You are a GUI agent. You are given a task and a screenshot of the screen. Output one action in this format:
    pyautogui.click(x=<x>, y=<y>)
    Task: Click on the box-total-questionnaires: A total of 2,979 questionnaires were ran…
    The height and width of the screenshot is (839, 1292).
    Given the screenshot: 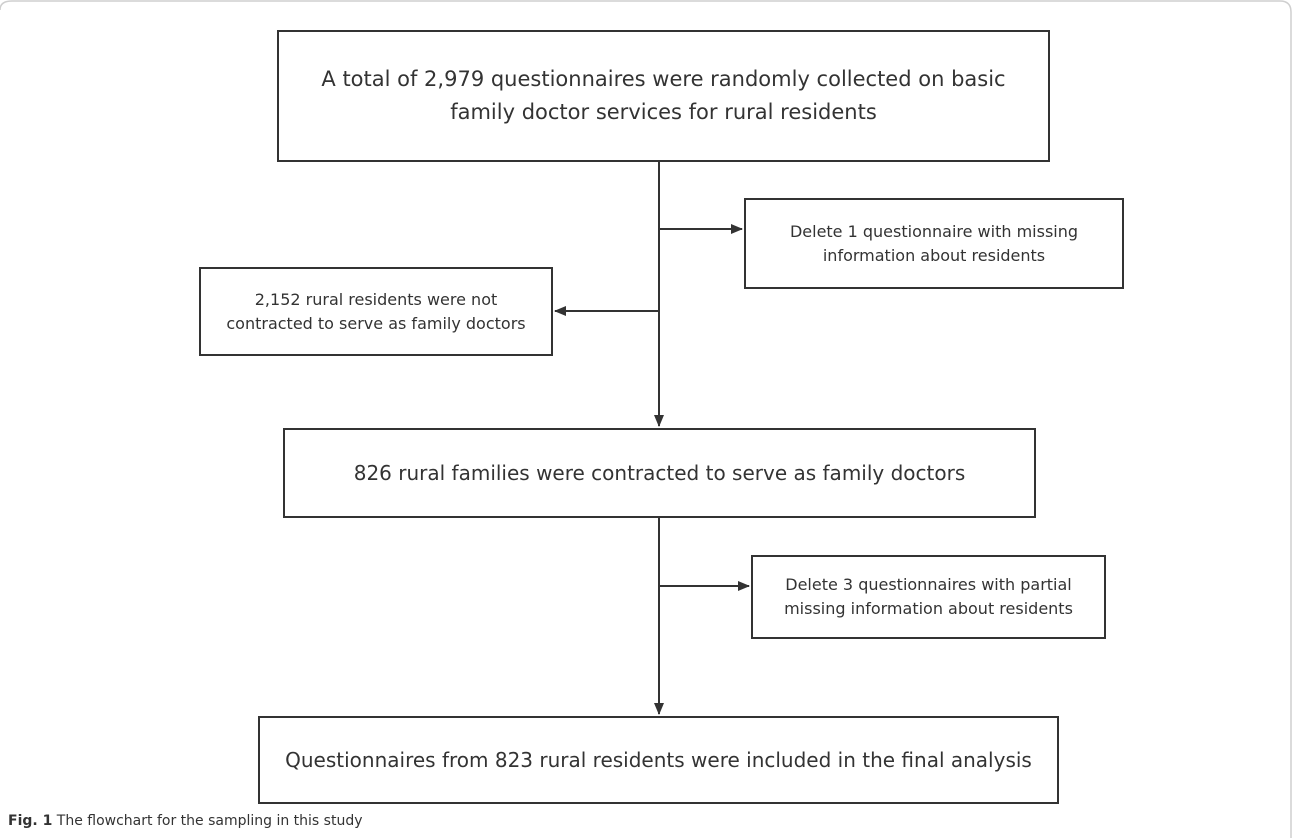 What is the action you would take?
    pyautogui.click(x=663, y=96)
    